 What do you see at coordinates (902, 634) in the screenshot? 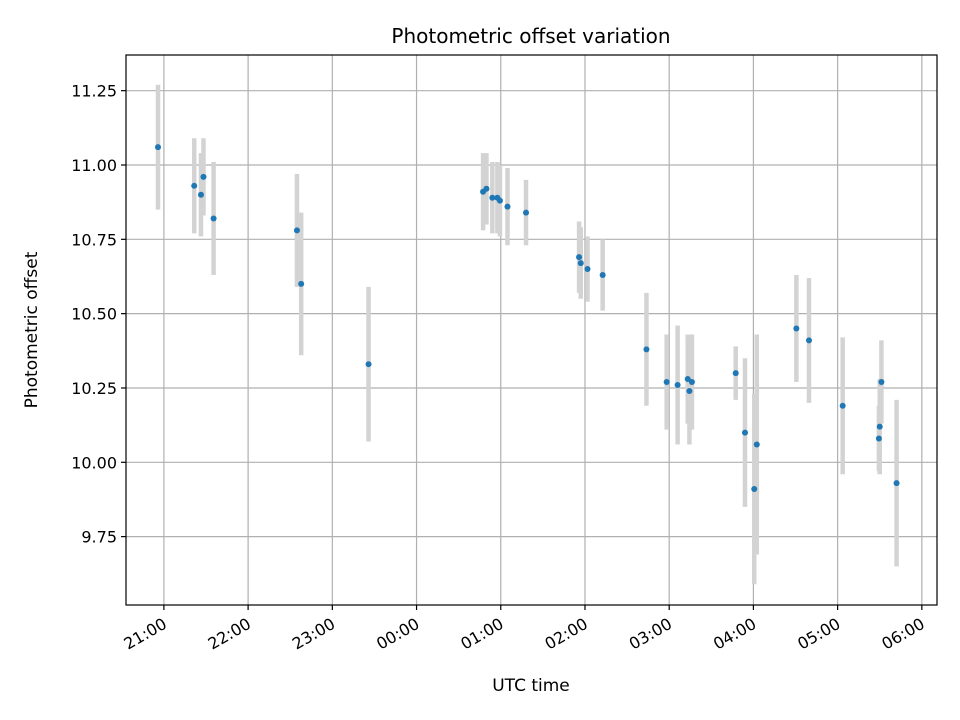
I see `x-tick-label: 06:00` at bounding box center [902, 634].